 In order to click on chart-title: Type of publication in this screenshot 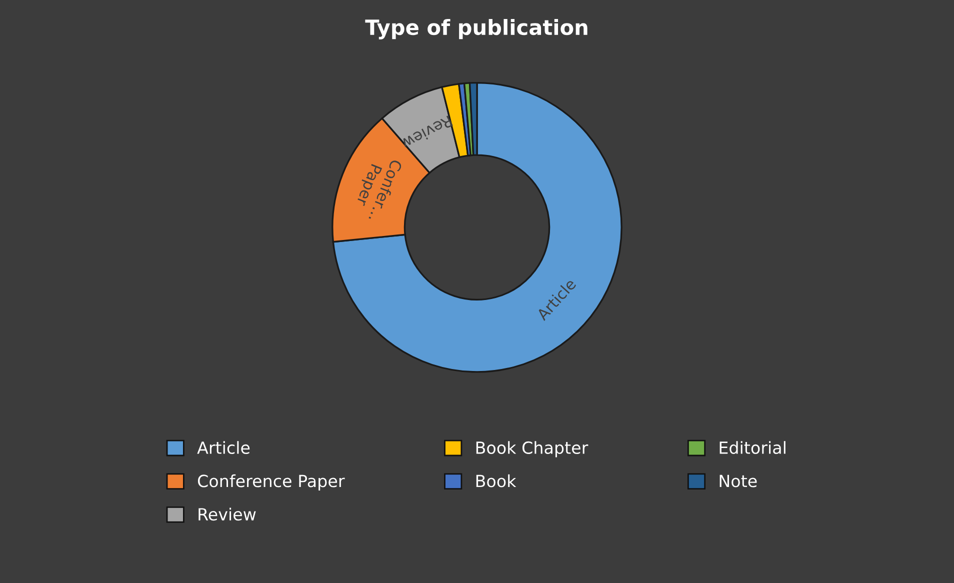, I will do `click(476, 29)`.